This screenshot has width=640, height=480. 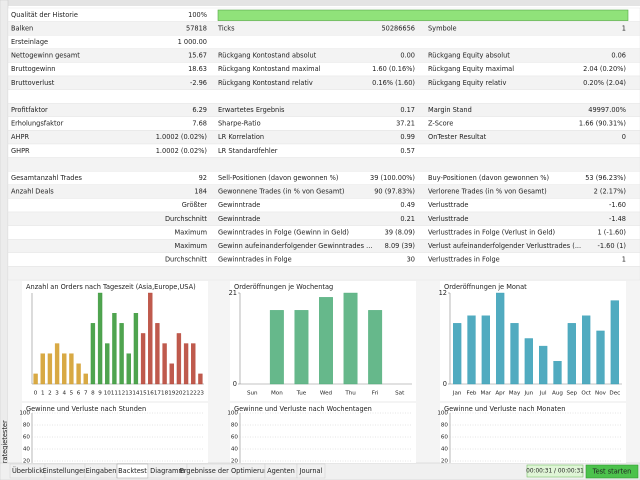 I want to click on cell: -2.96, so click(x=198, y=83).